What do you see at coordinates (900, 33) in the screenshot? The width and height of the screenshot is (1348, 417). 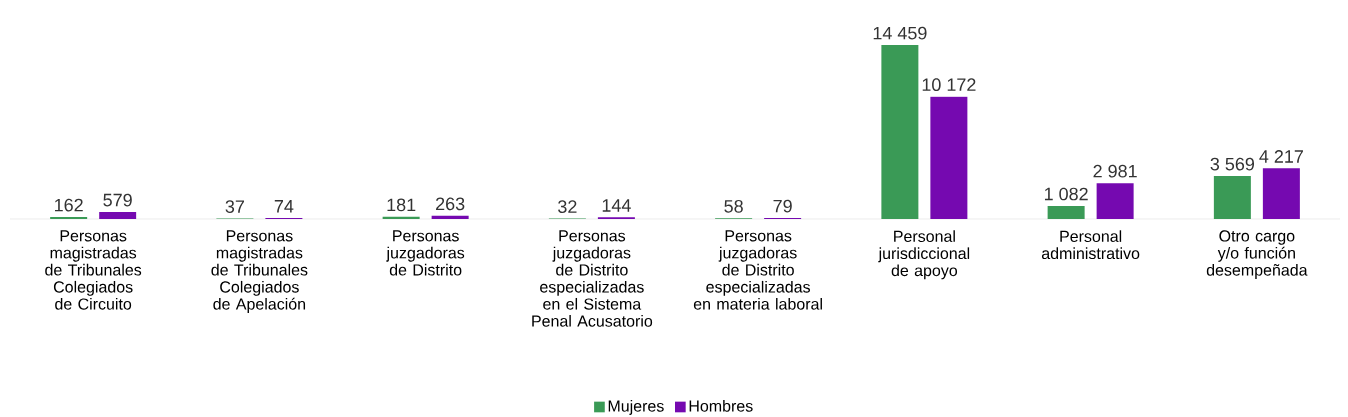 I see `data-label: 14 459` at bounding box center [900, 33].